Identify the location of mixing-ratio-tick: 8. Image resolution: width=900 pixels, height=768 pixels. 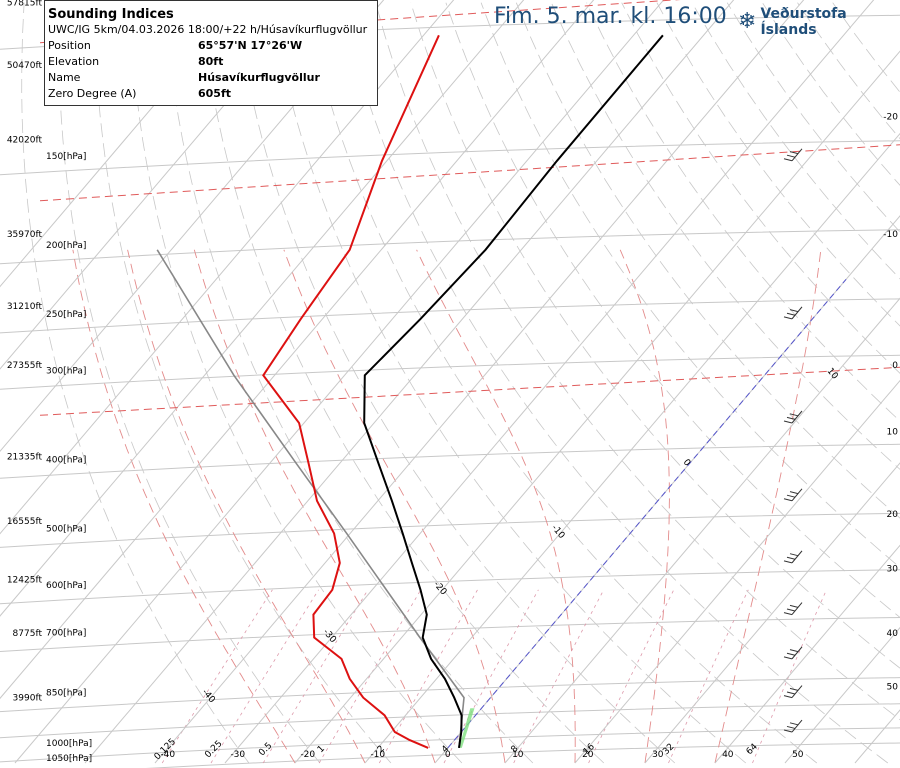
(514, 749).